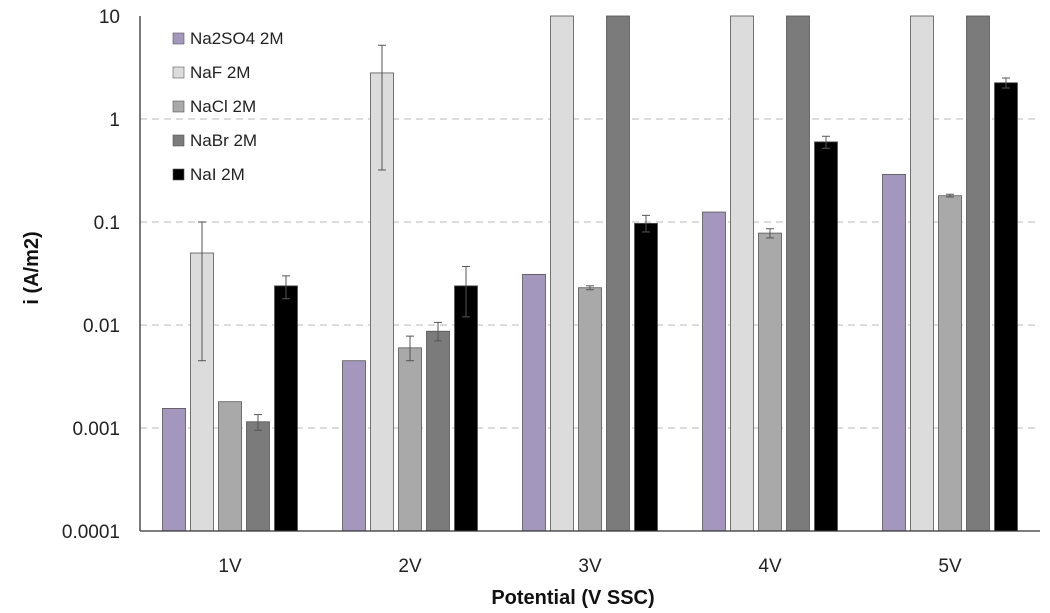 This screenshot has height=613, width=1050. What do you see at coordinates (770, 566) in the screenshot?
I see `x-tick-label: 4V` at bounding box center [770, 566].